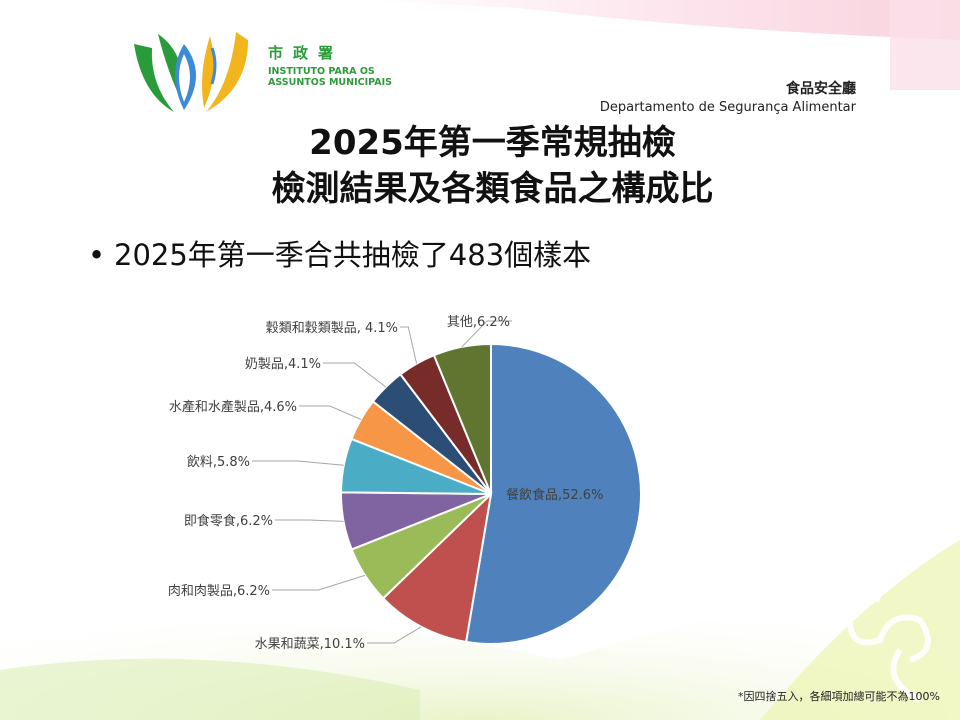 This screenshot has width=960, height=720. Describe the element at coordinates (228, 521) in the screenshot. I see `slice-label-3: 即食零食,6.2%` at that location.